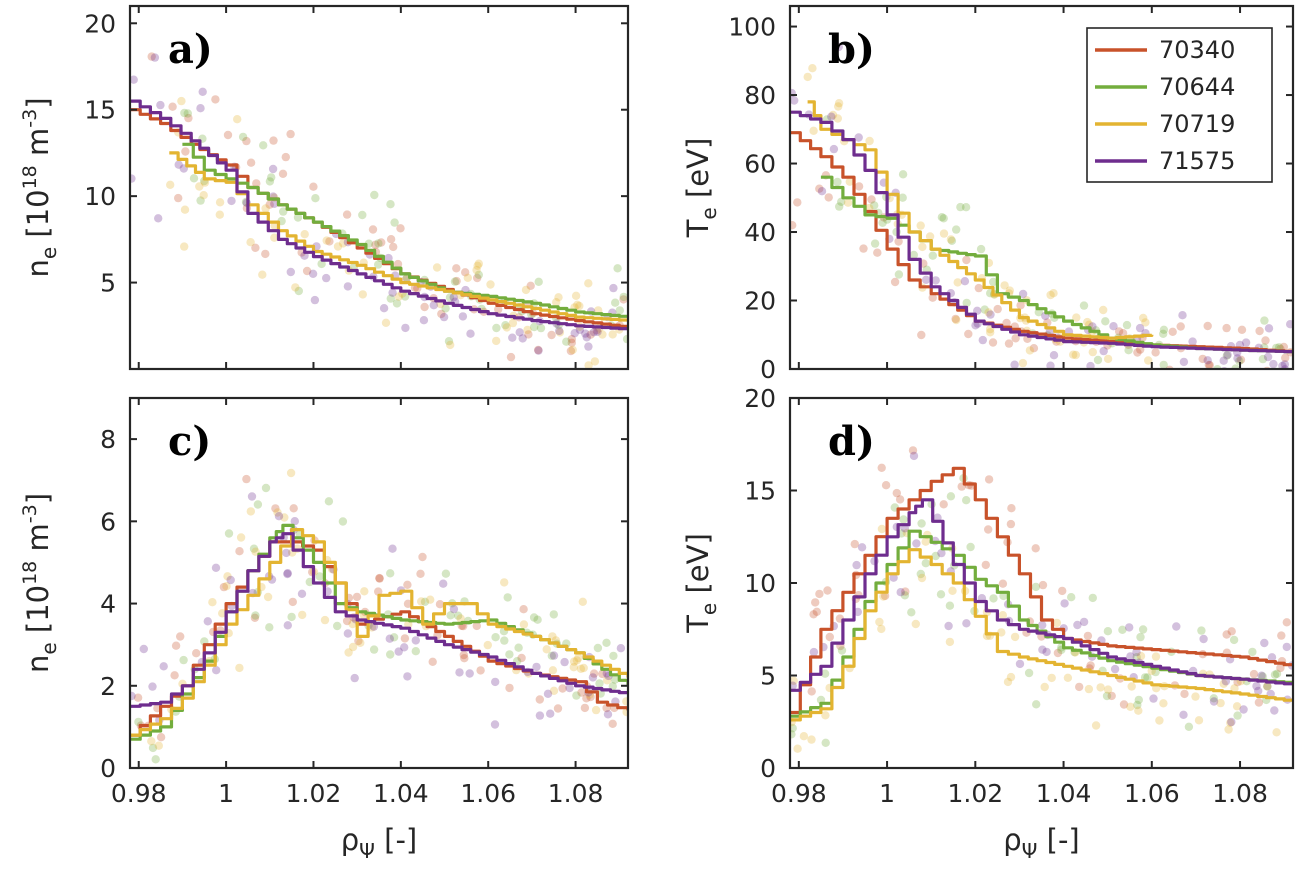 Image resolution: width=1300 pixels, height=873 pixels. What do you see at coordinates (100, 110) in the screenshot?
I see `y-tick-label: 15` at bounding box center [100, 110].